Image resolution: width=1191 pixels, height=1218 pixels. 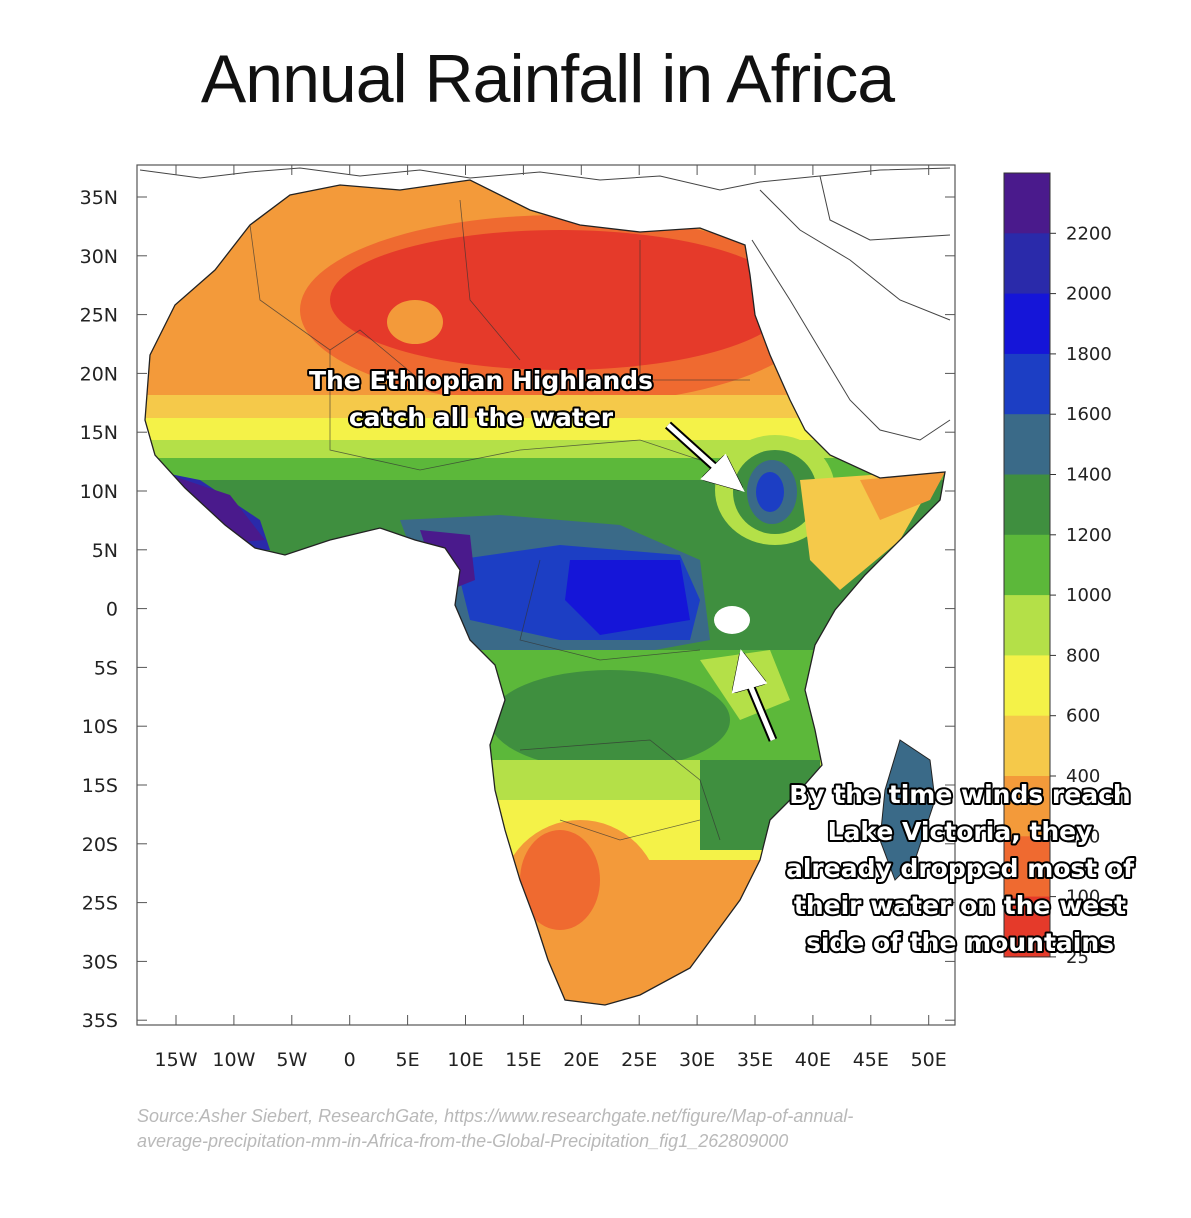 What do you see at coordinates (106, 668) in the screenshot?
I see `y-tick-label: 5S` at bounding box center [106, 668].